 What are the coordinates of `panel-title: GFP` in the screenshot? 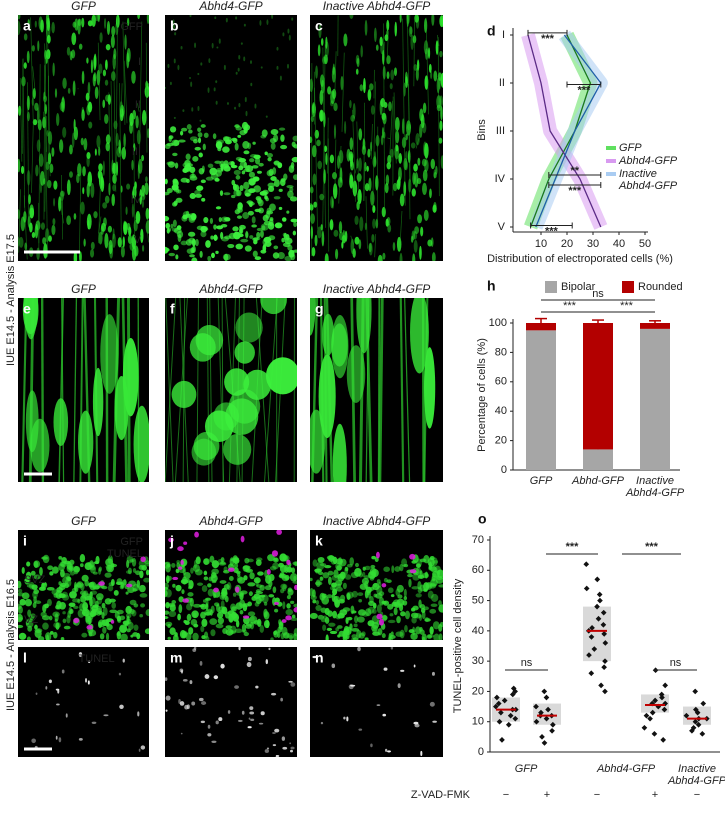 It's located at (83, 289).